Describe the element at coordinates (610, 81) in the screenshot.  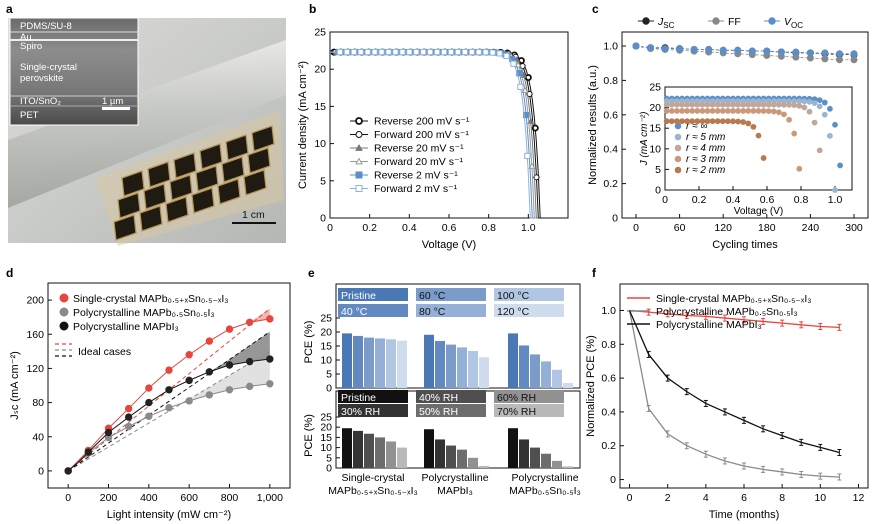
I see `c-ytick-label: 0.8` at that location.